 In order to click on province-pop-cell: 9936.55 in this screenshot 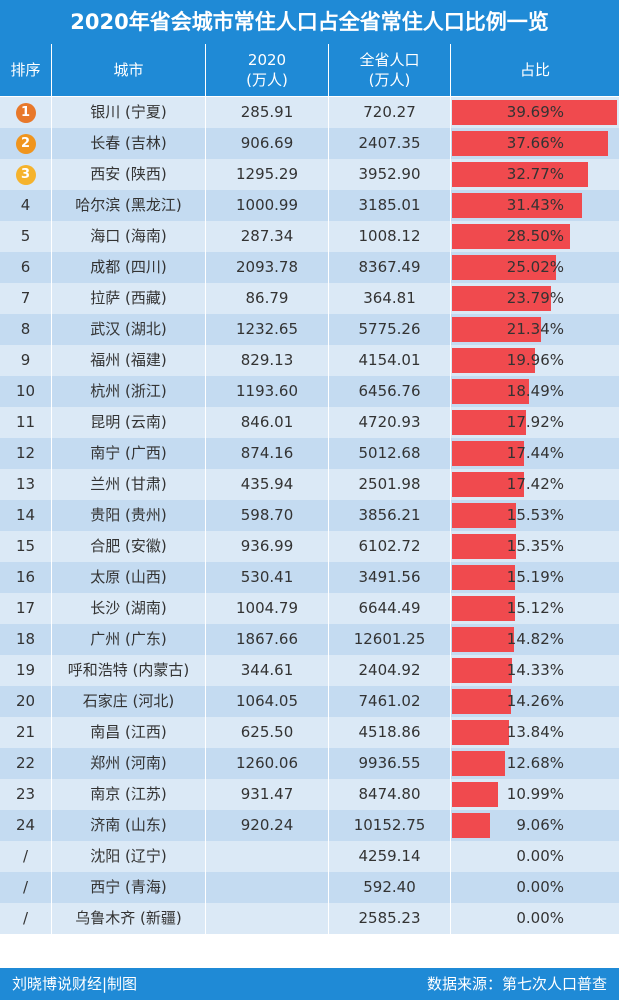, I will do `click(390, 763)`.